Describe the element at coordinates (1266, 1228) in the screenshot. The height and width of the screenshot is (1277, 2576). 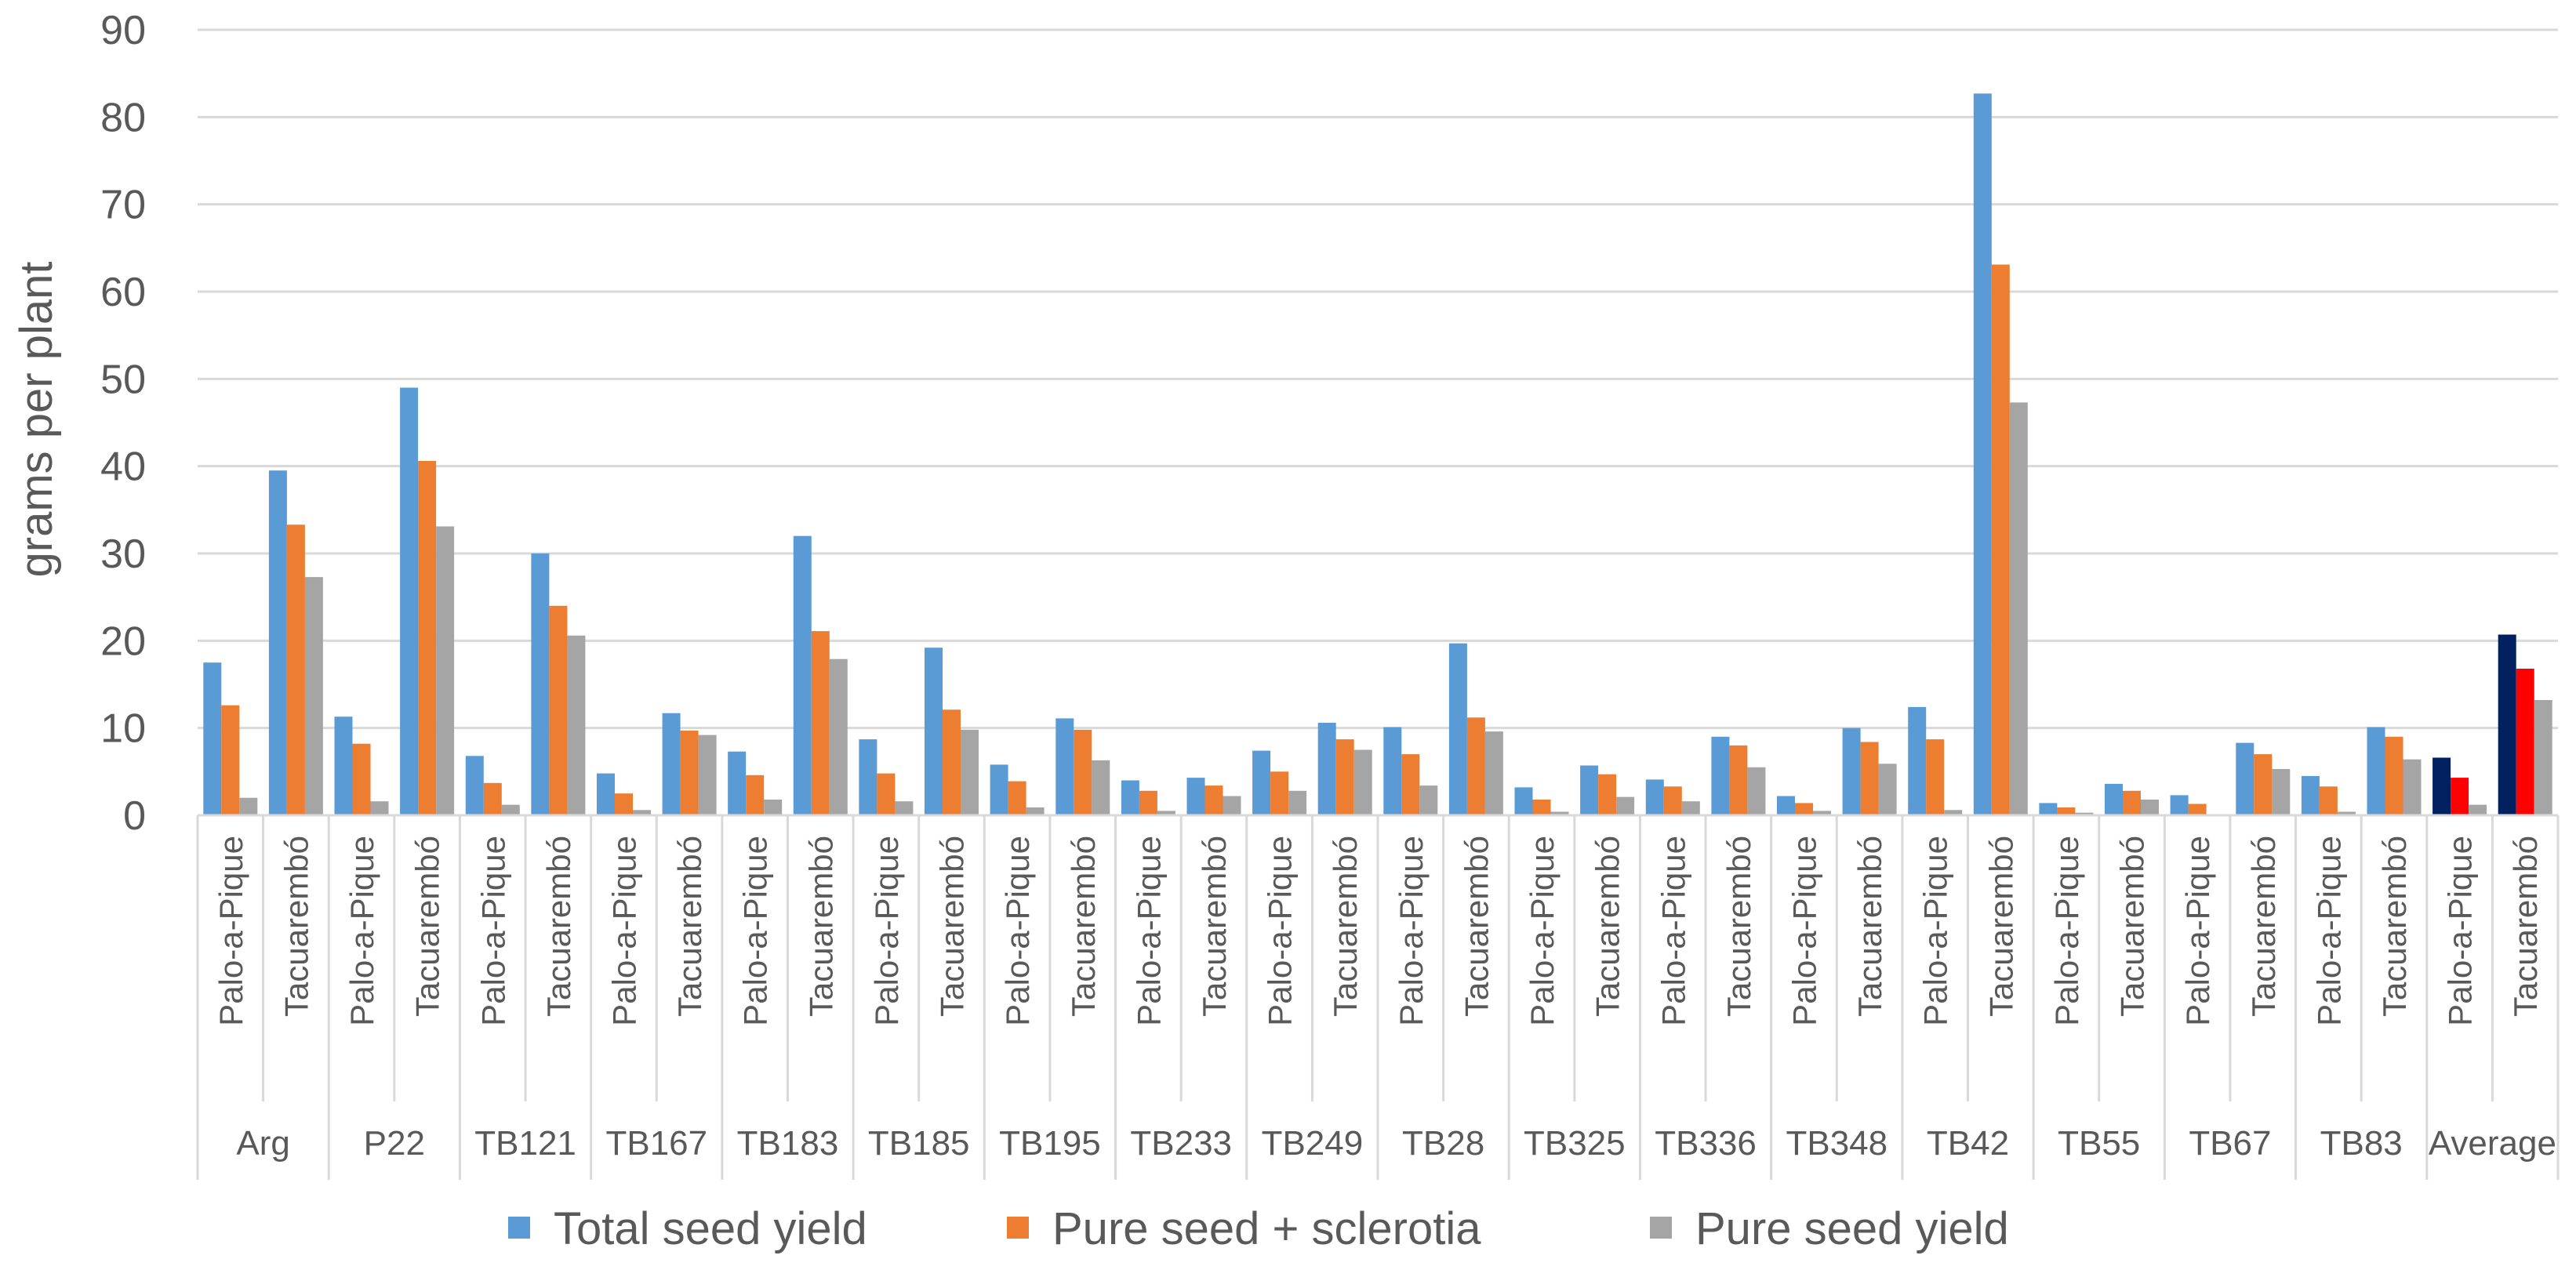
I see `legend-label-pure-seed-sclerotia: Pure seed + sclerotia` at that location.